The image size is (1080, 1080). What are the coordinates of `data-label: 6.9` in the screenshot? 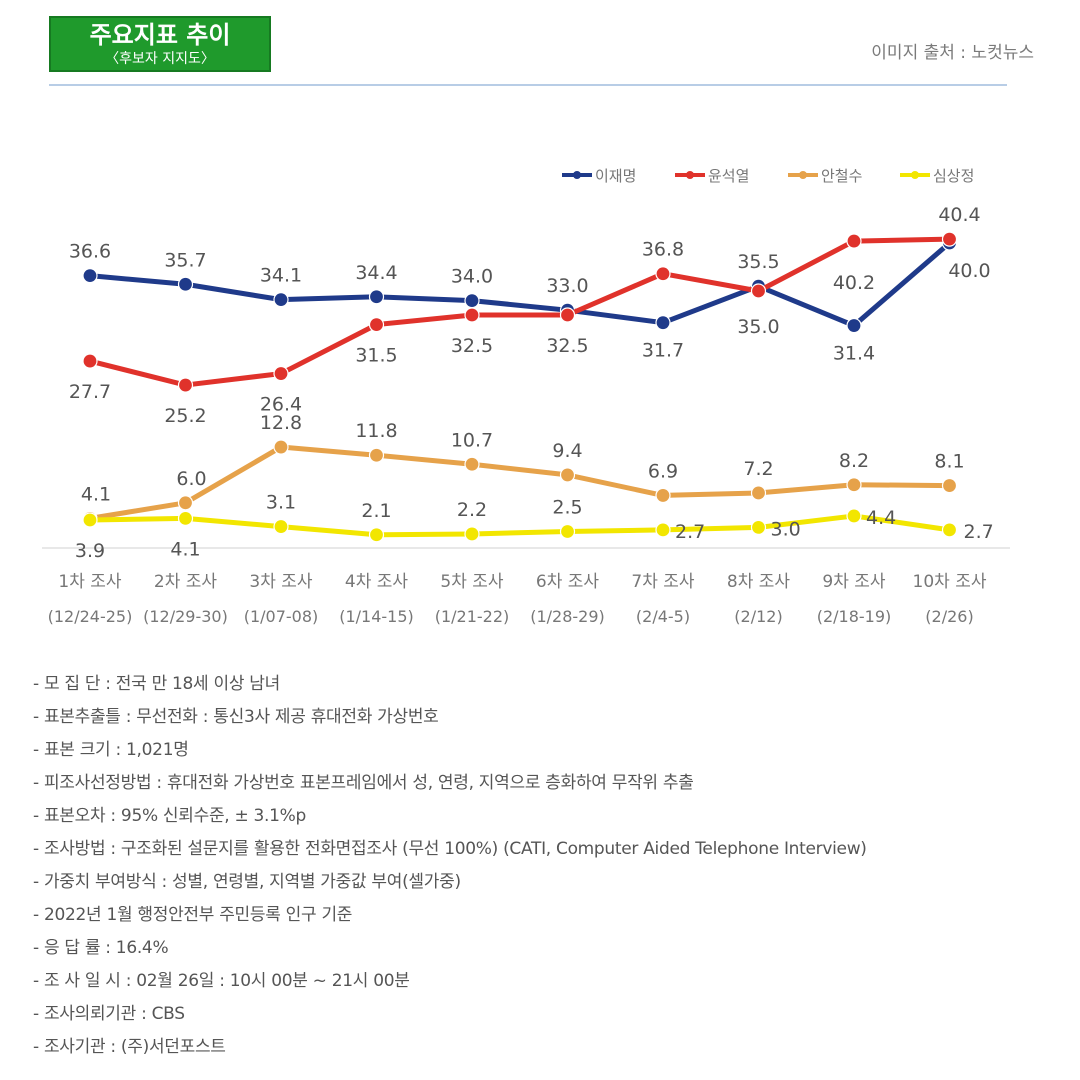 It's located at (663, 471).